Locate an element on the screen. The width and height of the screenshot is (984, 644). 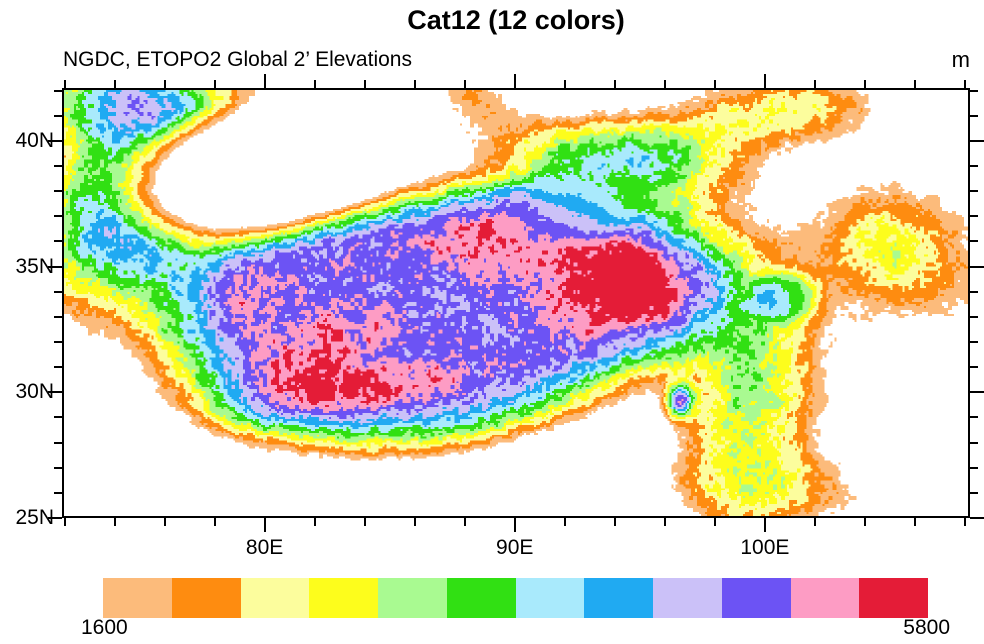
colorbar is located at coordinates (515, 598).